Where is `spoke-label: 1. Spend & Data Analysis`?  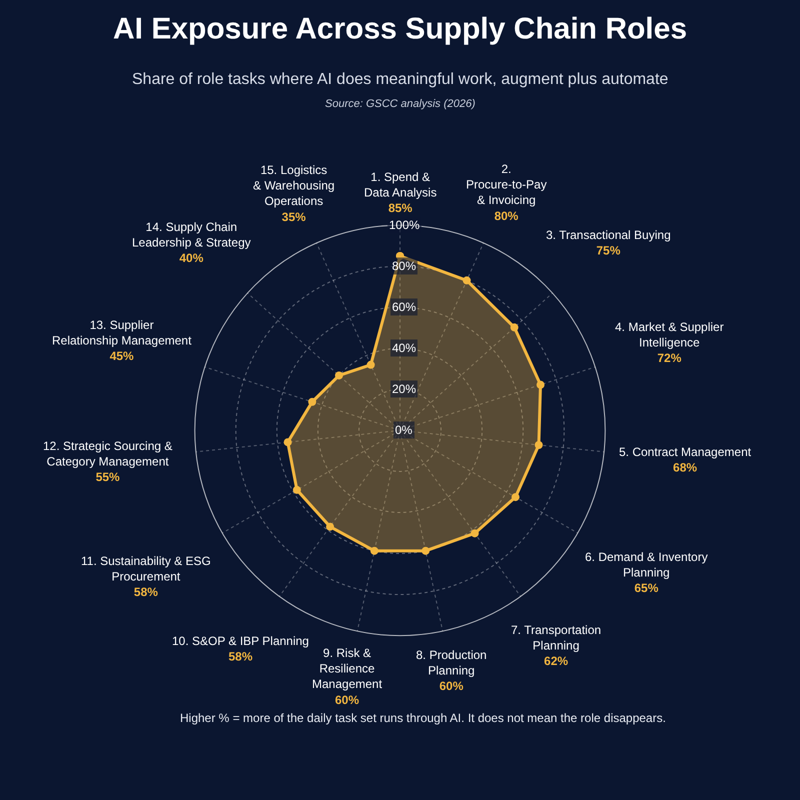
spoke-label: 1. Spend & Data Analysis is located at coordinates (400, 185).